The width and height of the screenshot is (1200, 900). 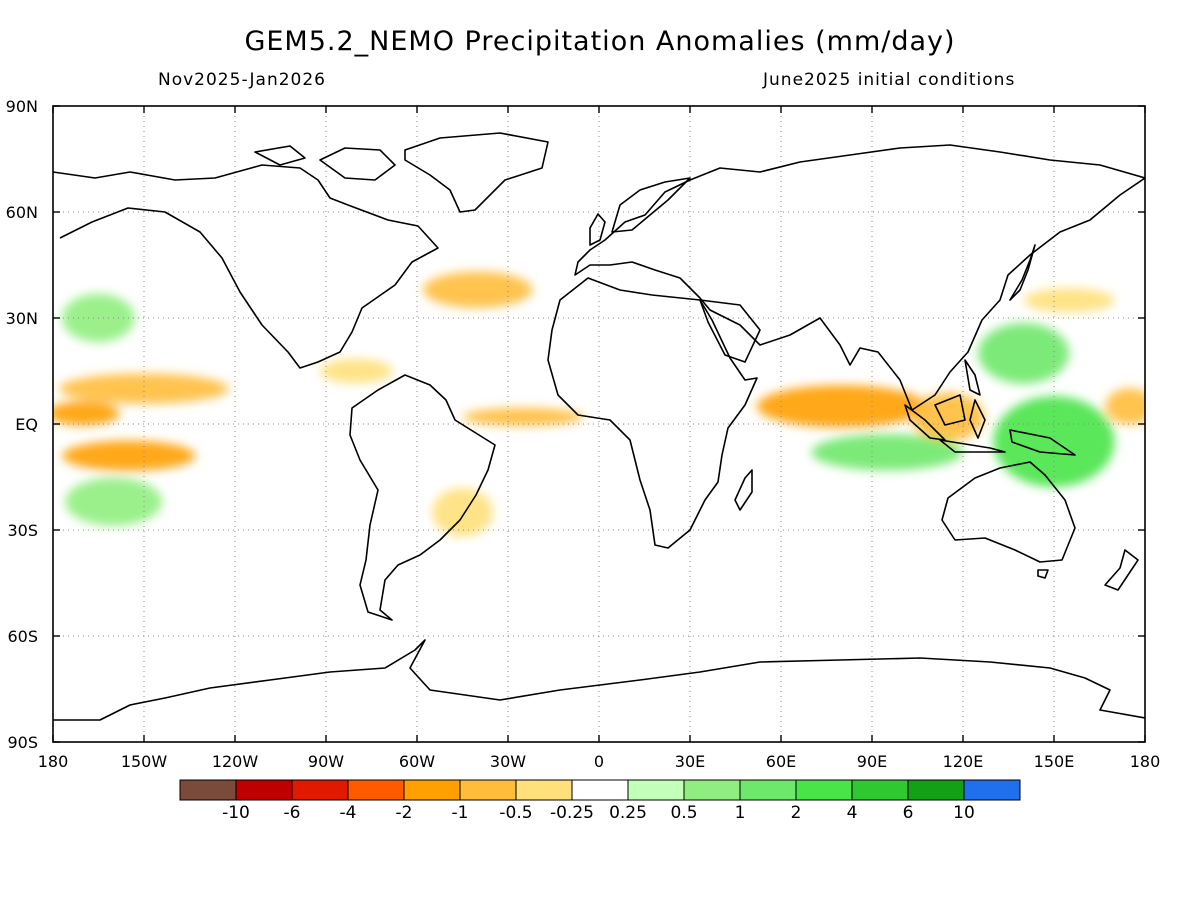 I want to click on lon-label-60w: 60W, so click(x=417, y=761).